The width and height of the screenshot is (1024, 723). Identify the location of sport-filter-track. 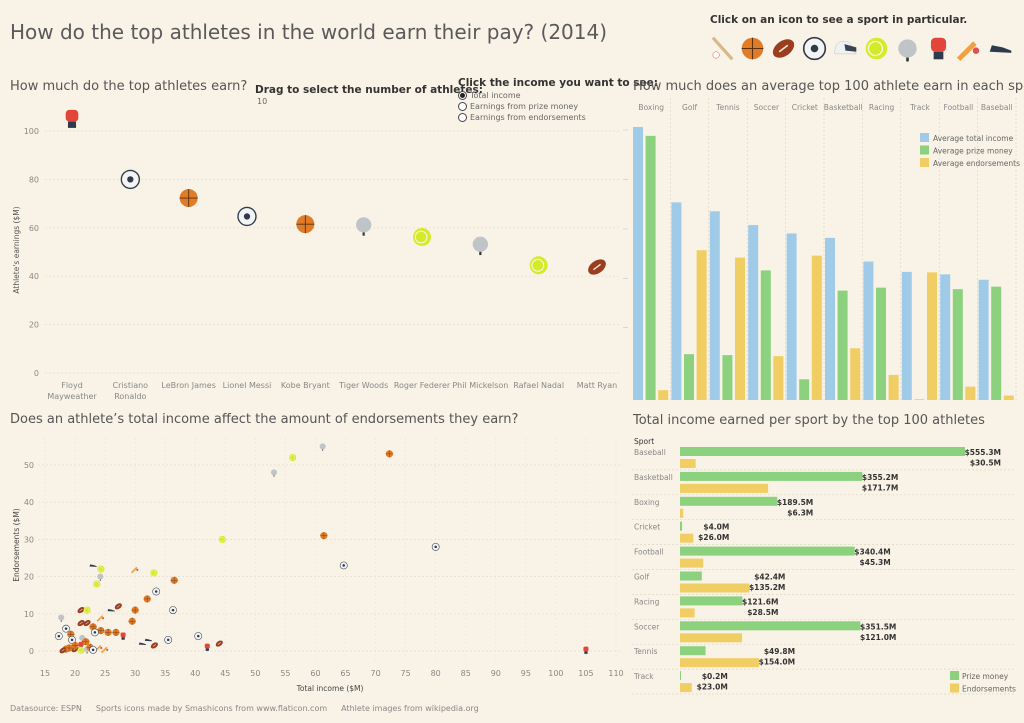
(1000, 48).